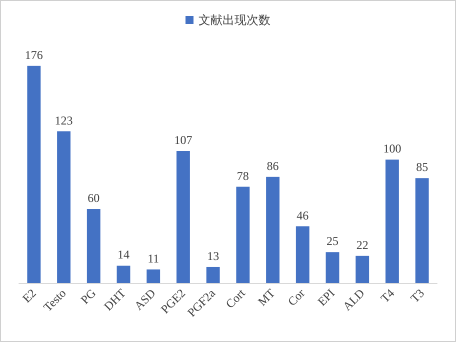  I want to click on data-label: 14, so click(124, 255).